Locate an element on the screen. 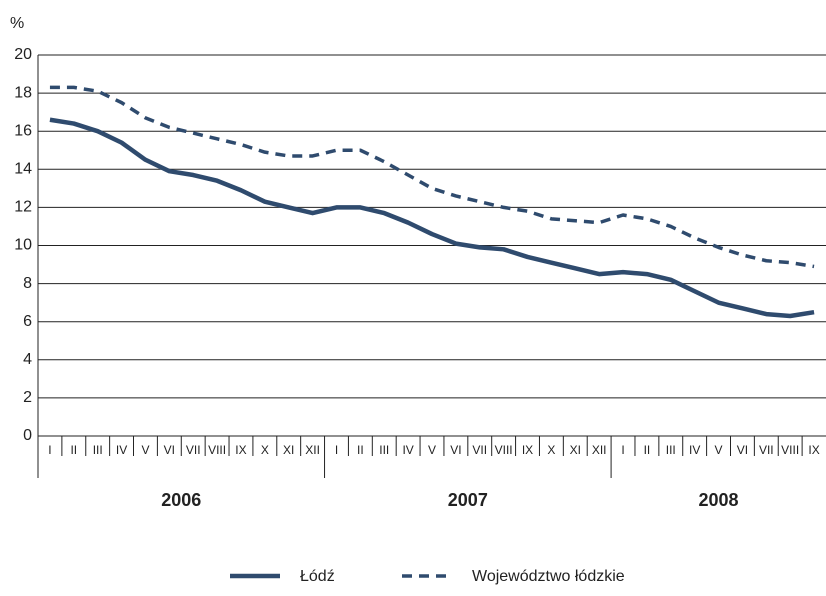 The height and width of the screenshot is (596, 826). year-label: 2006 is located at coordinates (181, 500).